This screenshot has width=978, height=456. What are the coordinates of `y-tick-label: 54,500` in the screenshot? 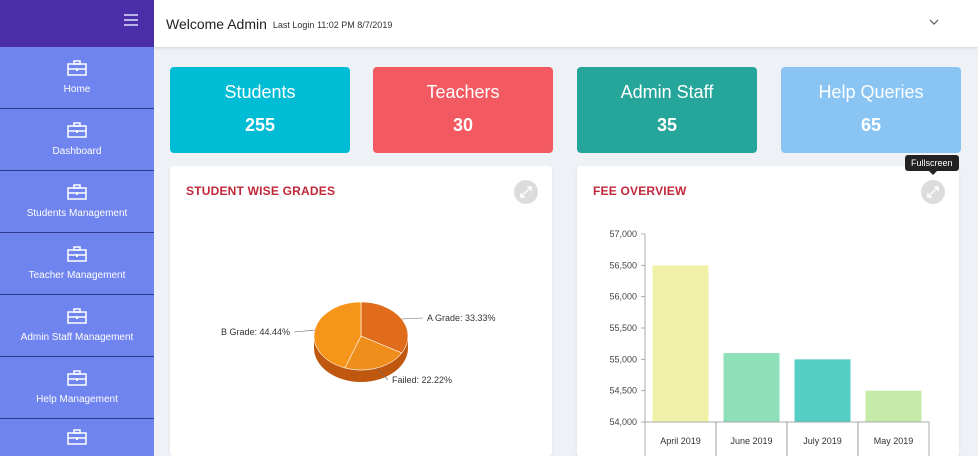 It's located at (623, 391).